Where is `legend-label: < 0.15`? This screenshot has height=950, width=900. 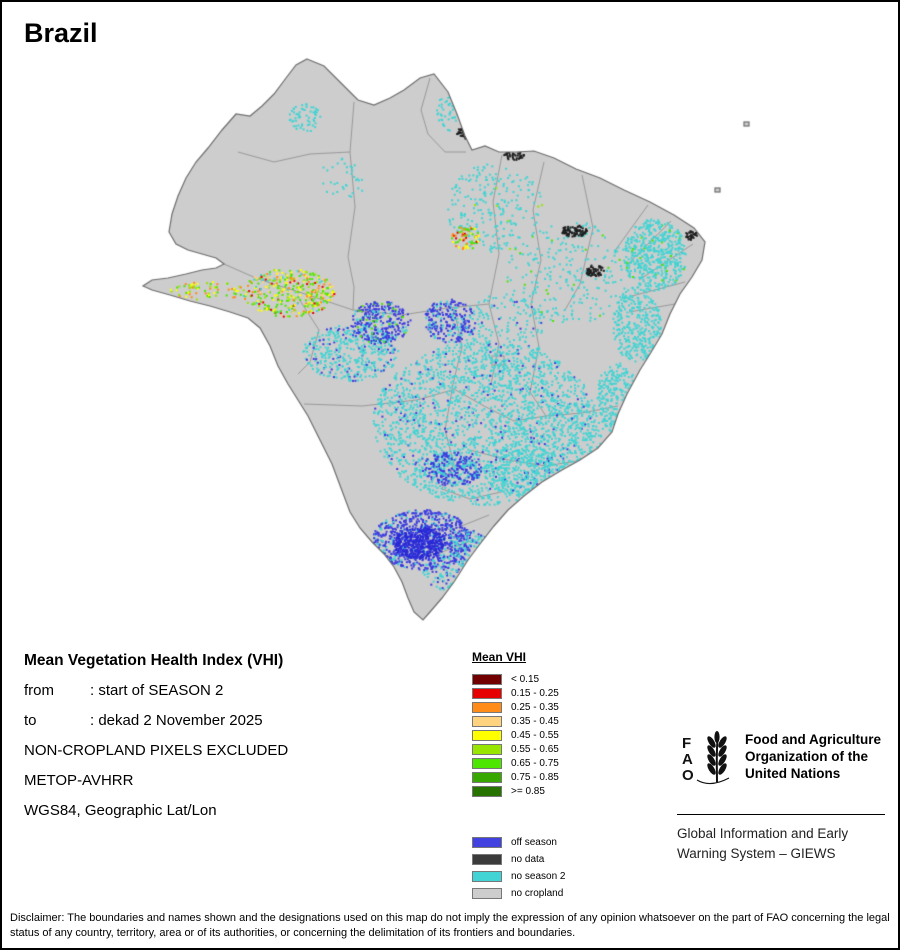
legend-label: < 0.15 is located at coordinates (525, 679).